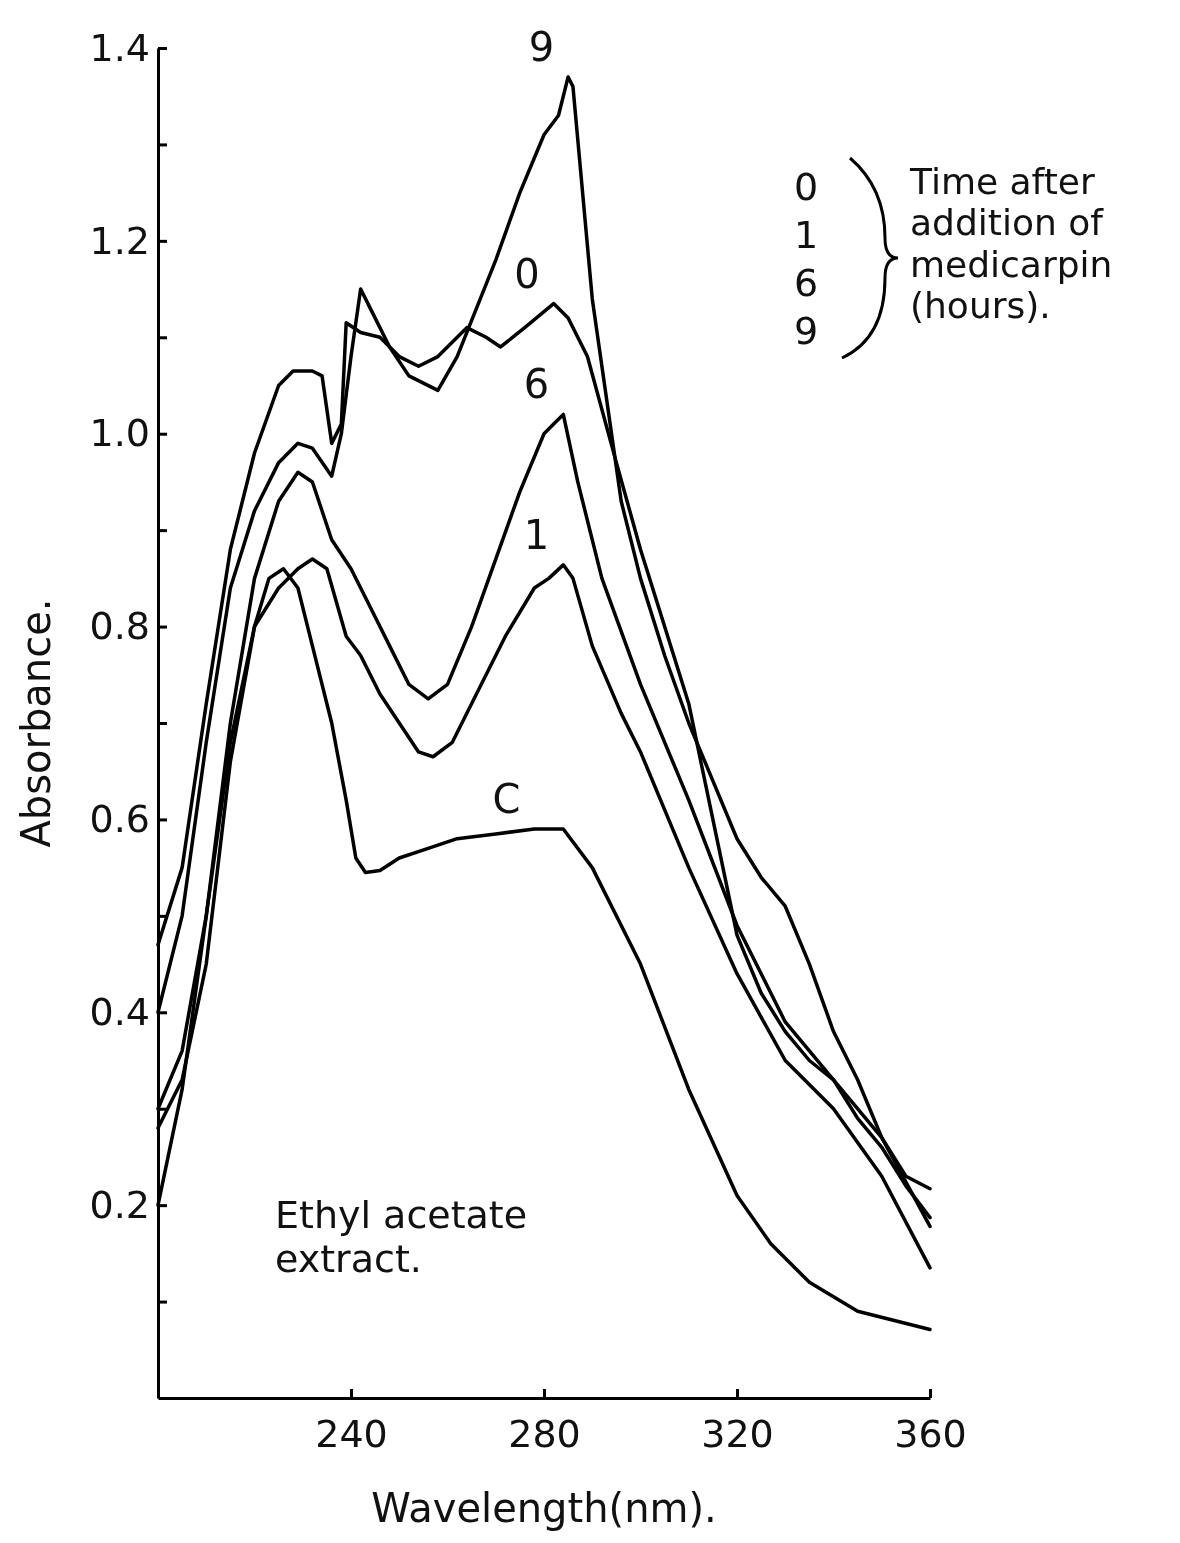 This screenshot has height=1543, width=1180. Describe the element at coordinates (527, 273) in the screenshot. I see `series-label: 0` at that location.